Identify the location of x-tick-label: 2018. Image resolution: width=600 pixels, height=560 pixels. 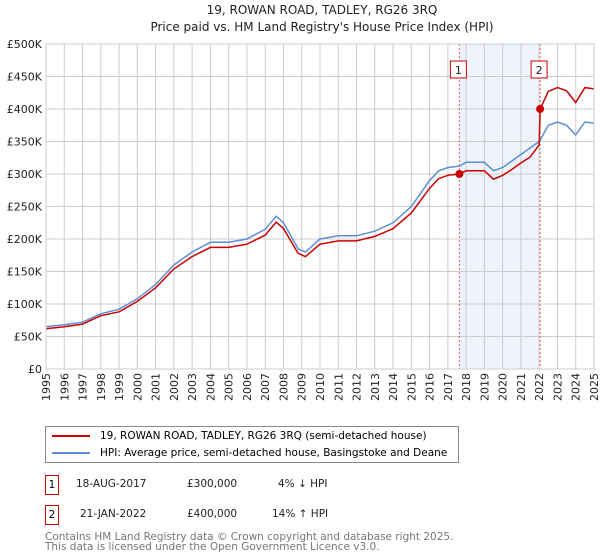
(466, 387).